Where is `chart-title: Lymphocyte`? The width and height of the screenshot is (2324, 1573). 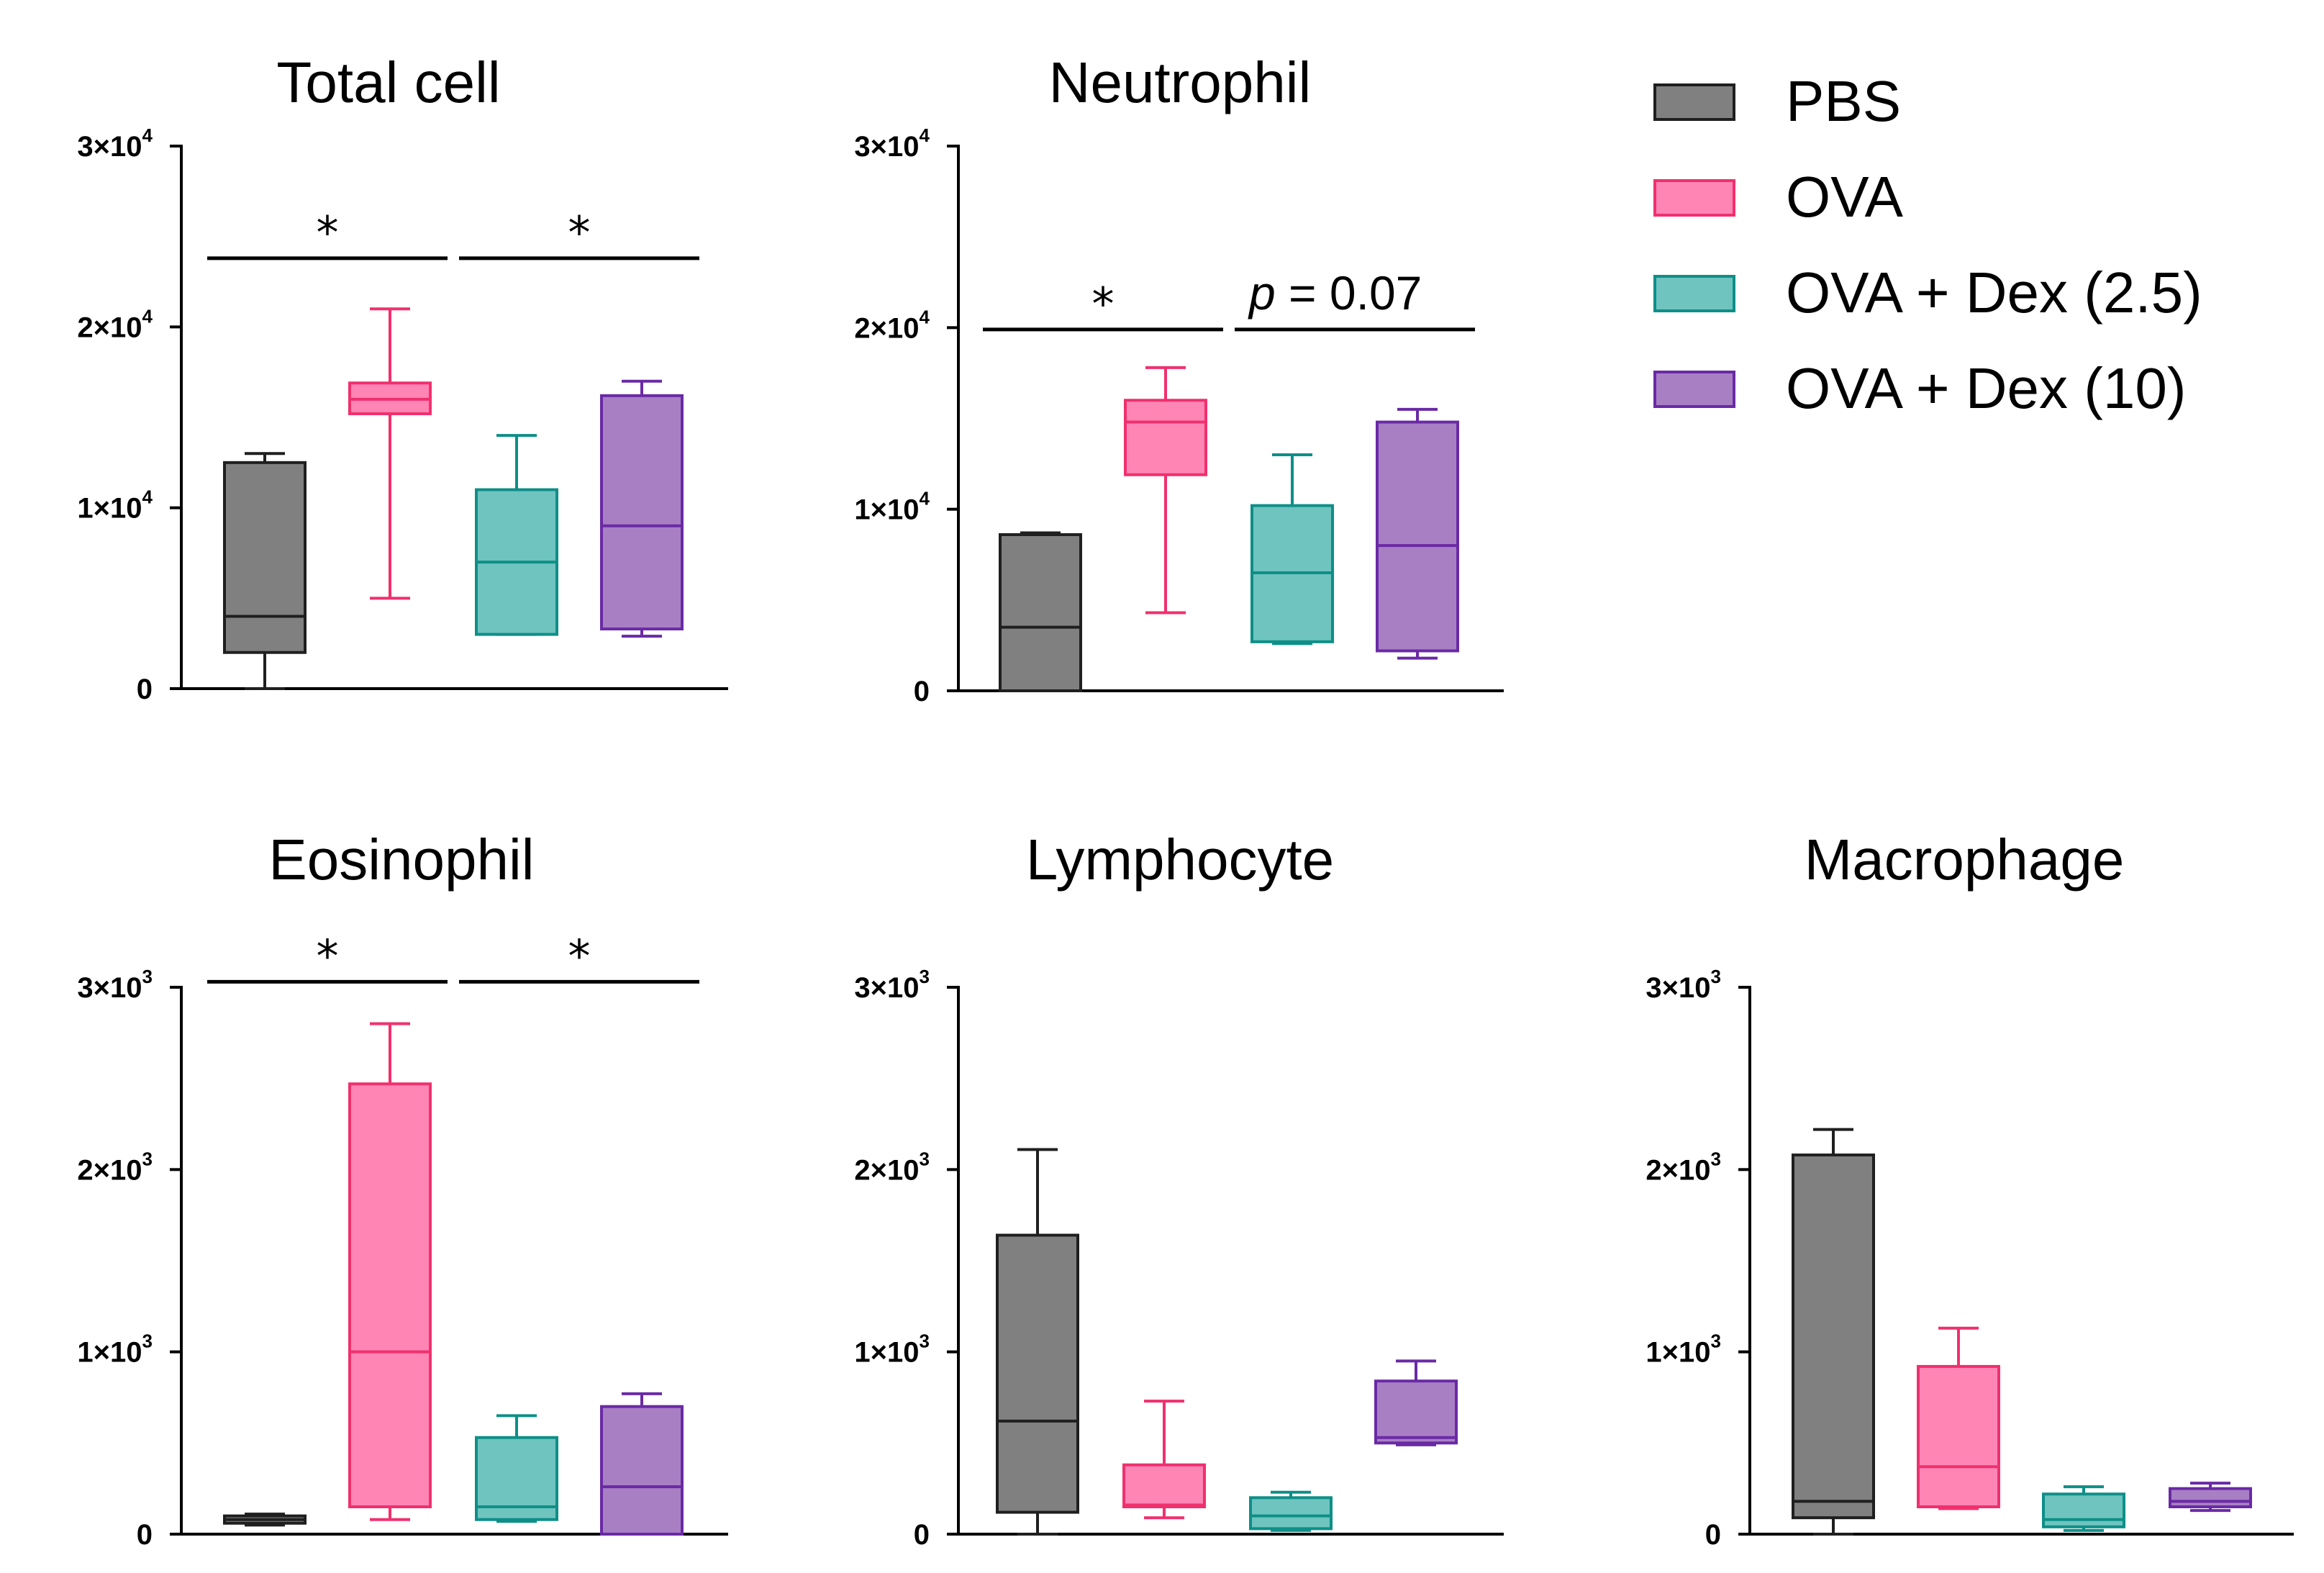 chart-title: Lymphocyte is located at coordinates (1180, 860).